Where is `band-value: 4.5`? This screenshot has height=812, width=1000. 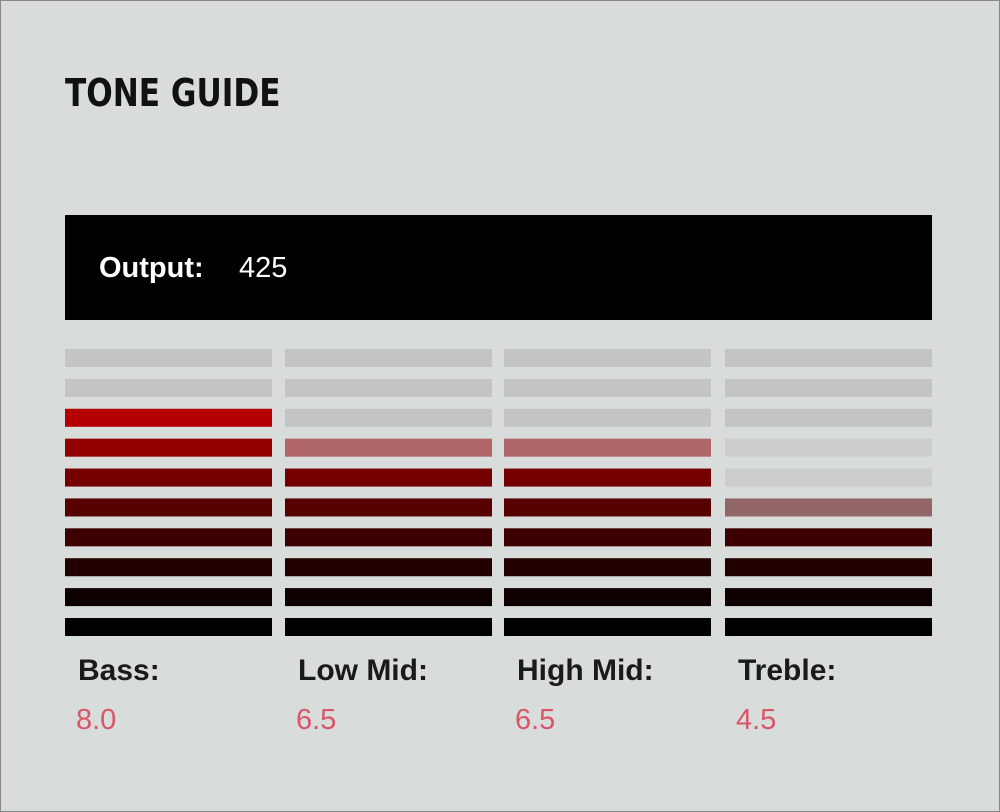 band-value: 4.5 is located at coordinates (756, 720).